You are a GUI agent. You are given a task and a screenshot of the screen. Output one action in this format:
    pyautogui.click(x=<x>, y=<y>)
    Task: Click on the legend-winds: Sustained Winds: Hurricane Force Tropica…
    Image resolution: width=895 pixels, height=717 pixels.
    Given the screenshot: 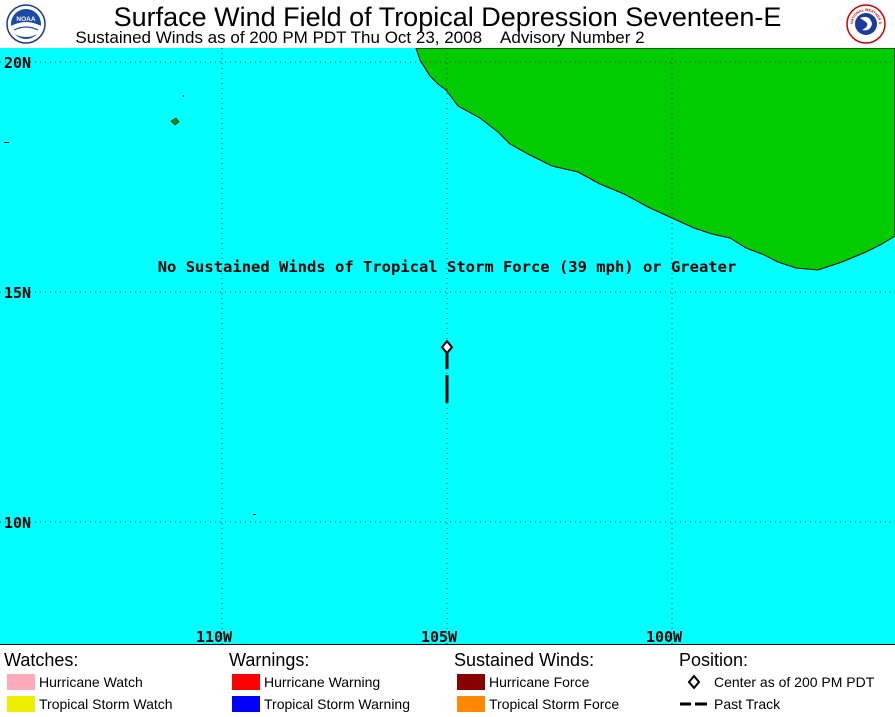 What is the action you would take?
    pyautogui.click(x=536, y=682)
    